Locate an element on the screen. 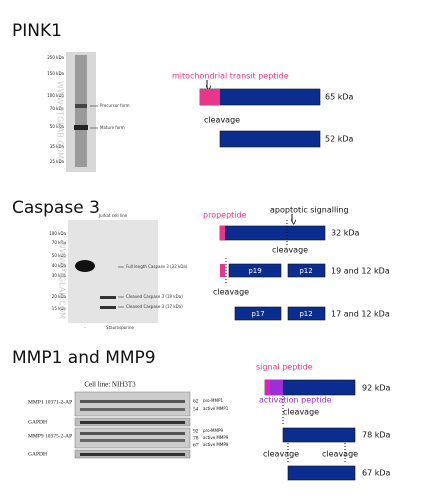  marker-label: 25 kDa is located at coordinates (57, 161).